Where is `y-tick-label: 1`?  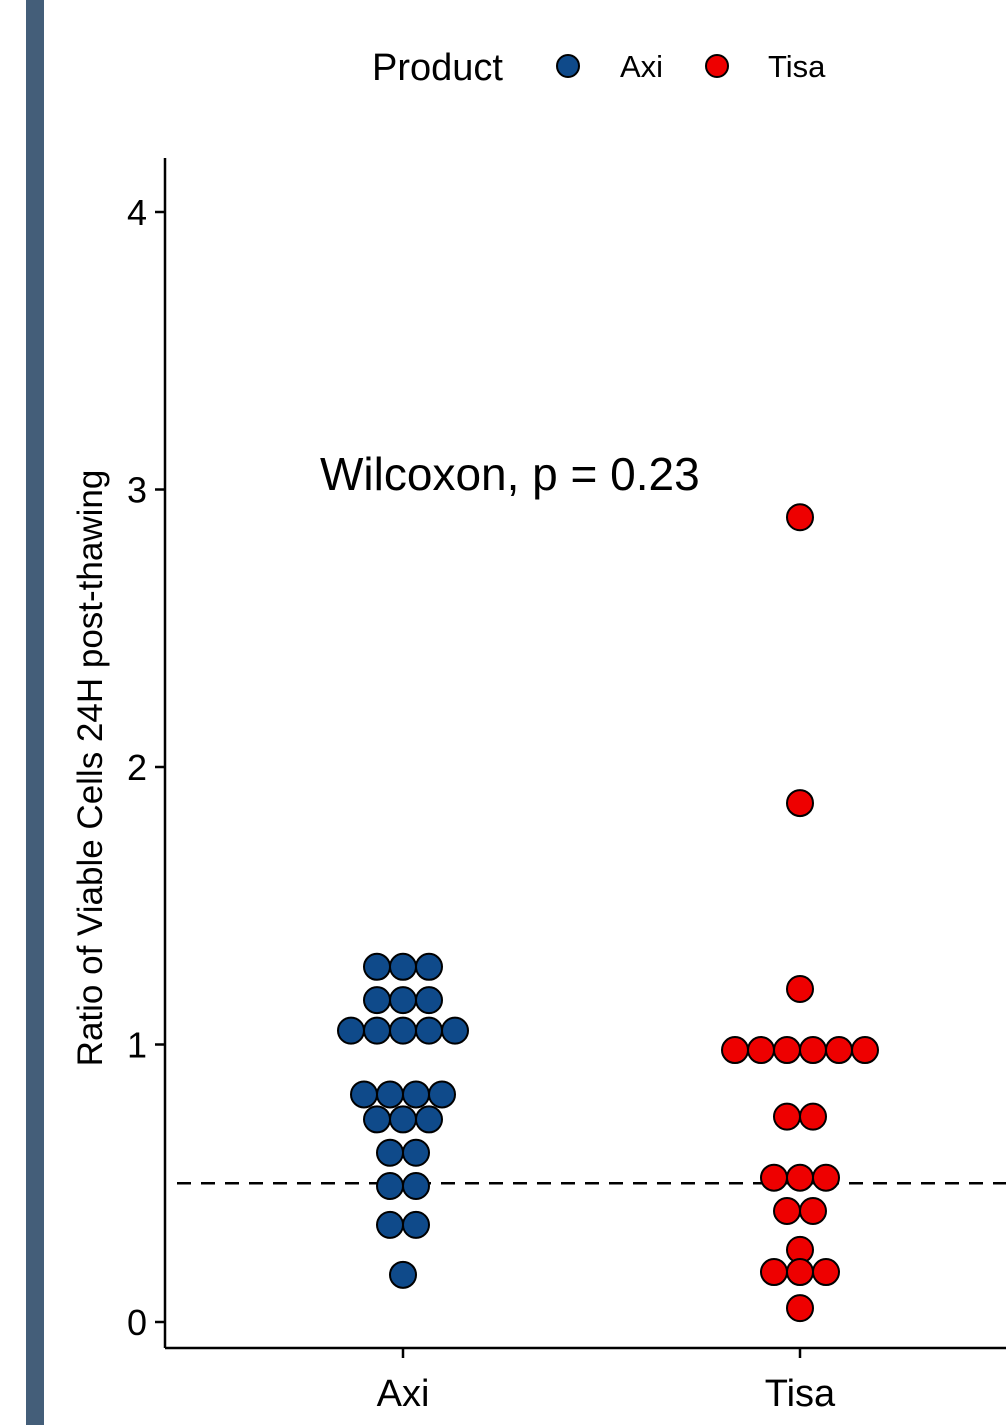 y-tick-label: 1 is located at coordinates (137, 1045).